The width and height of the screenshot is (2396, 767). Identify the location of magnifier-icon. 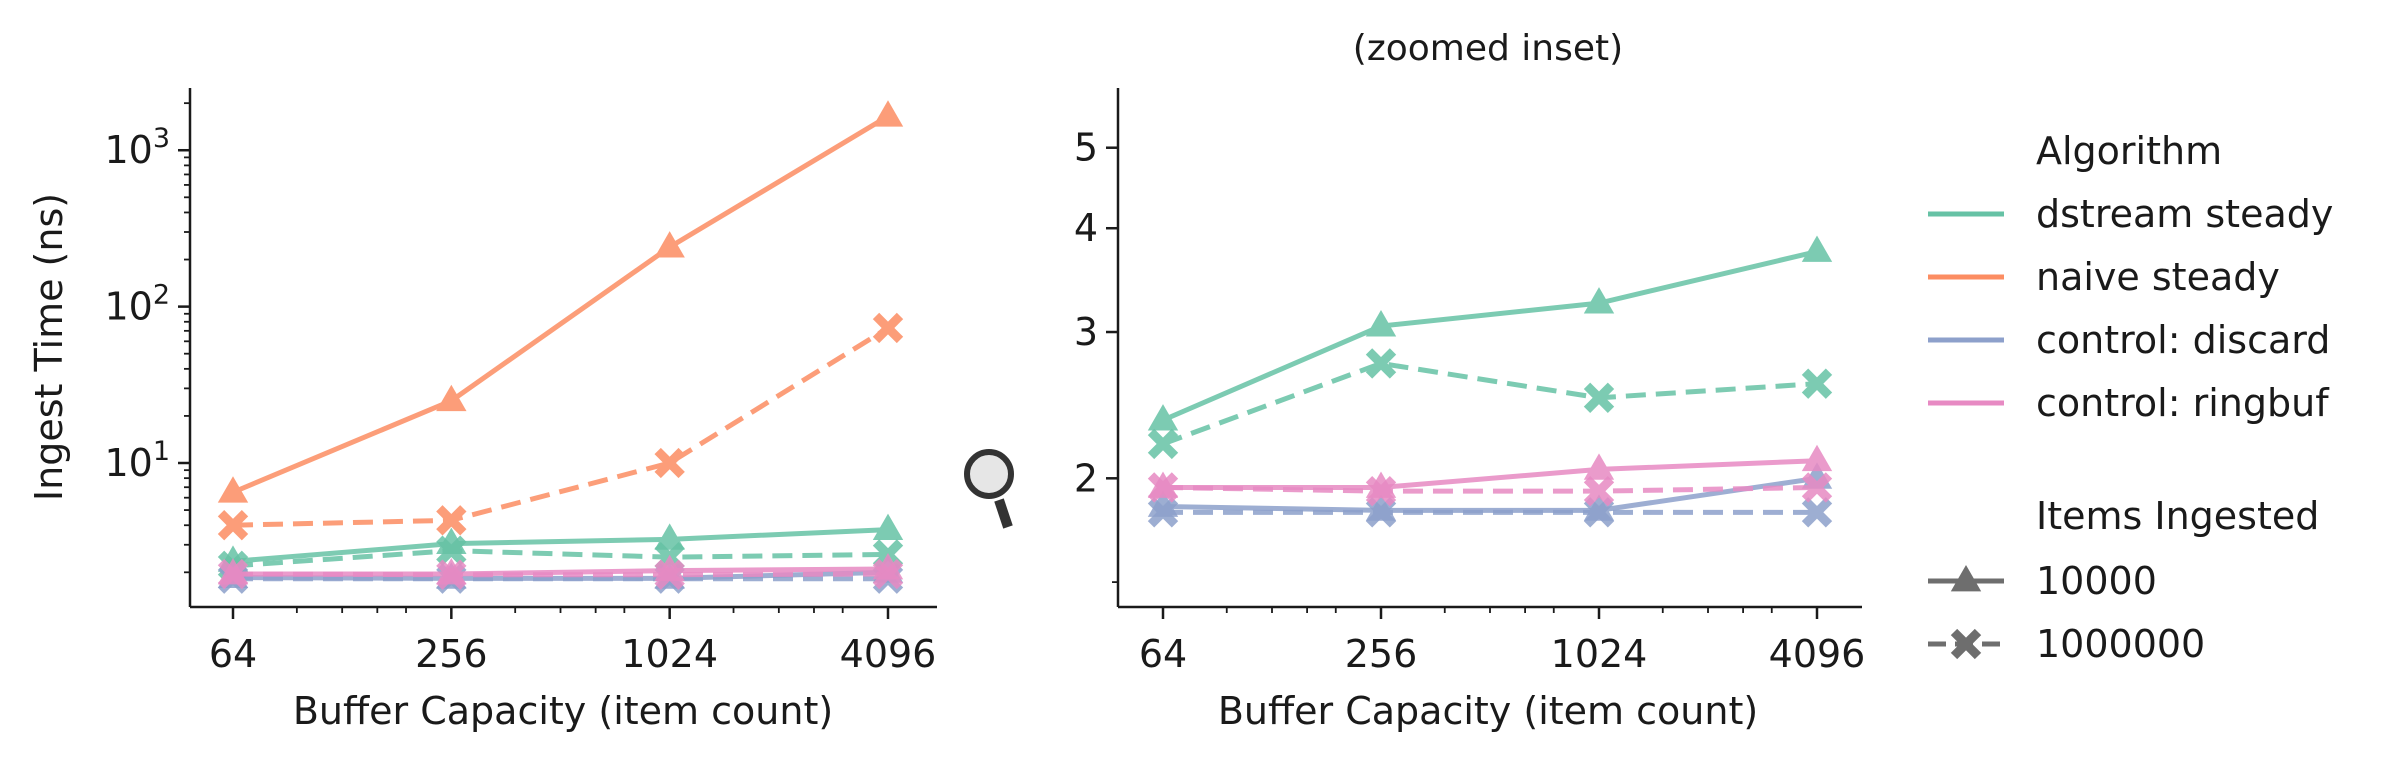
(989, 489).